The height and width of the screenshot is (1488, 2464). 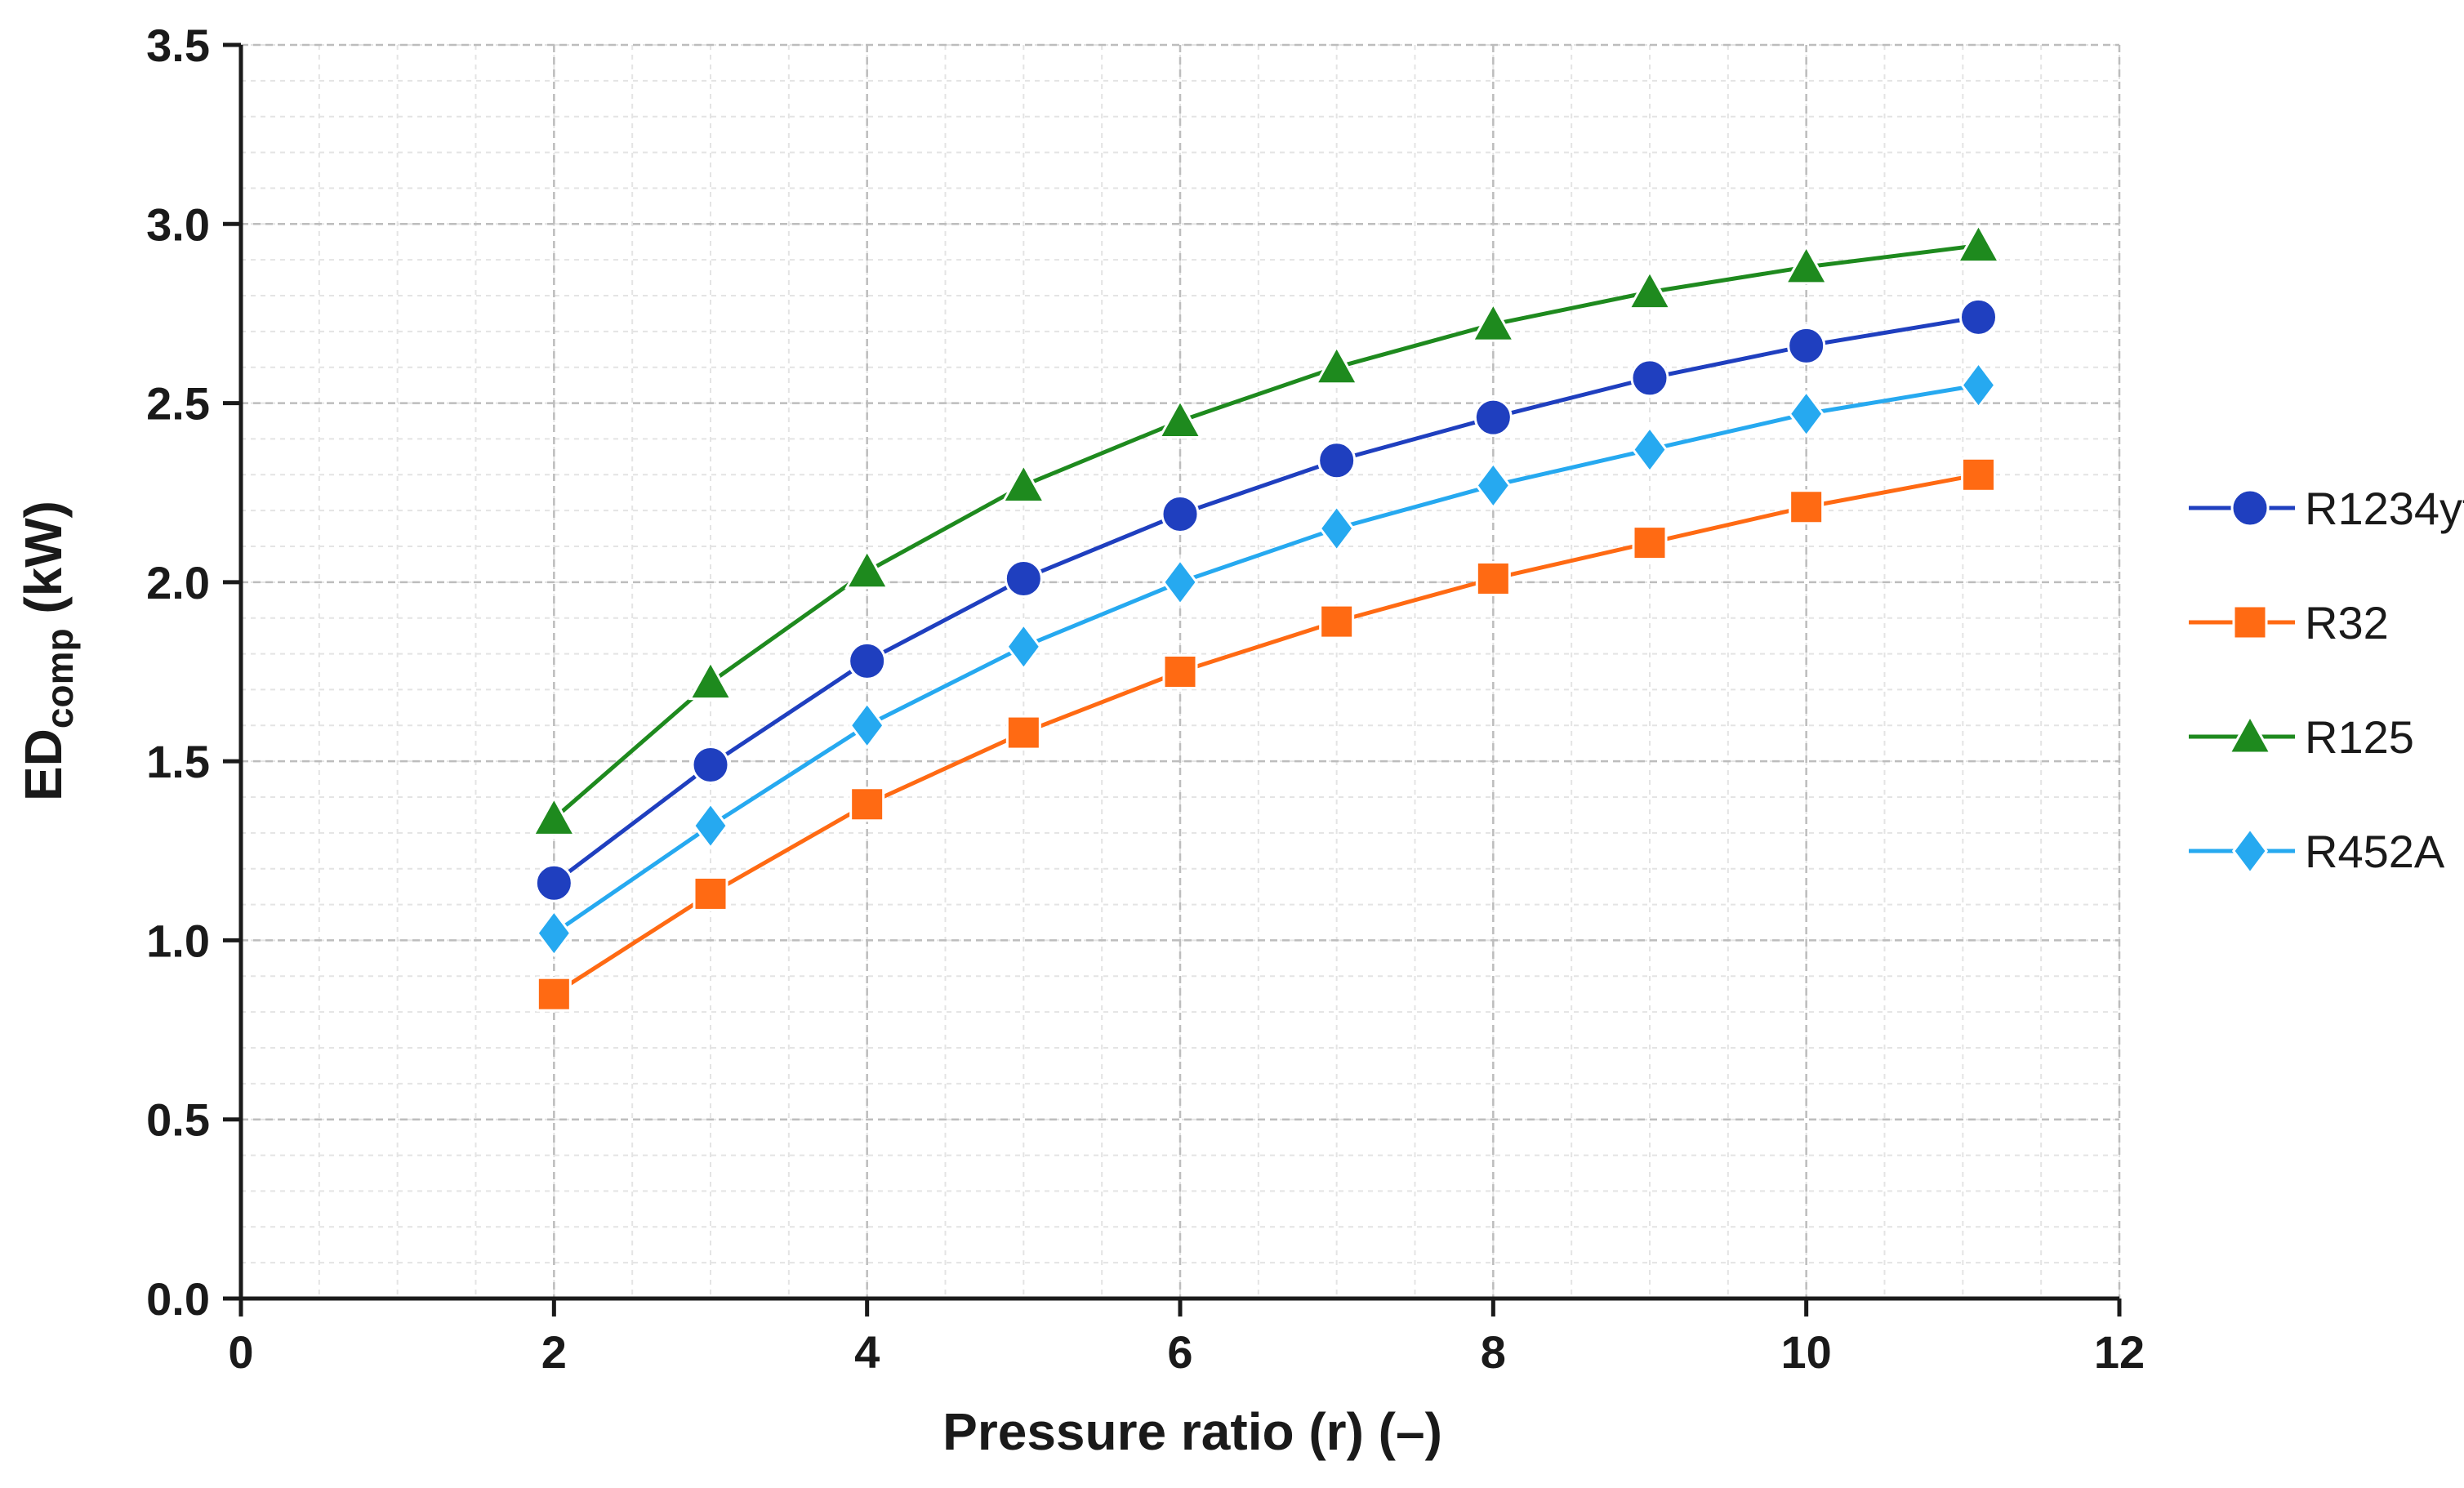 I want to click on legend-item-r452a: R452A, so click(x=2317, y=851).